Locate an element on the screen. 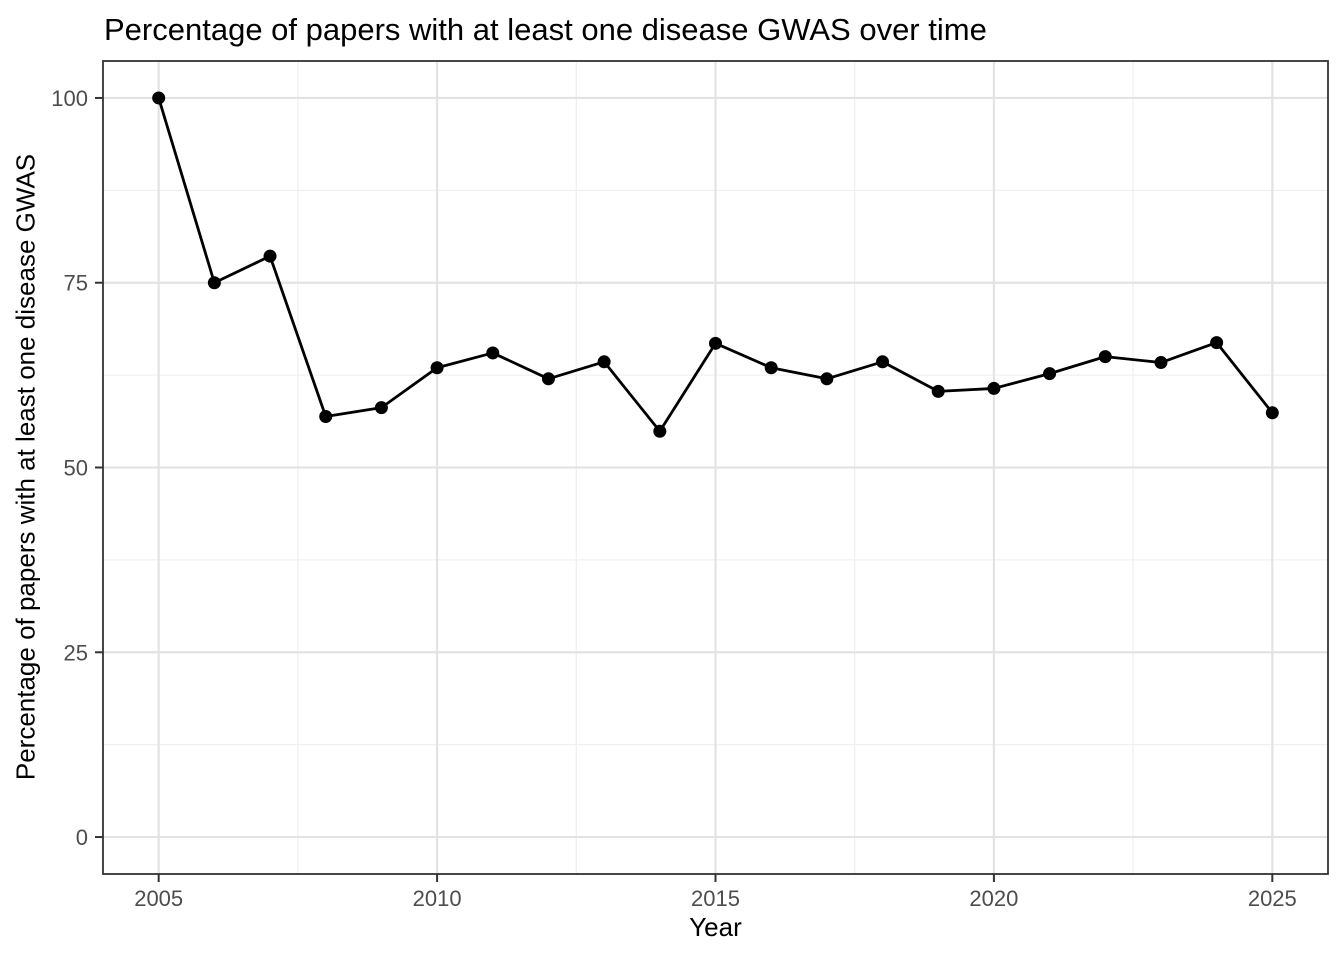  x-tick-label: 2010 is located at coordinates (437, 898).